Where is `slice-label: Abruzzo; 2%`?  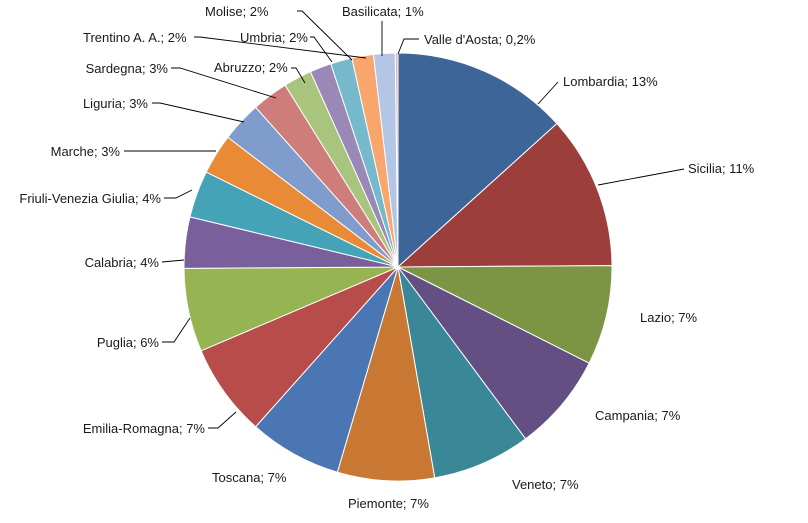 slice-label: Abruzzo; 2% is located at coordinates (251, 67).